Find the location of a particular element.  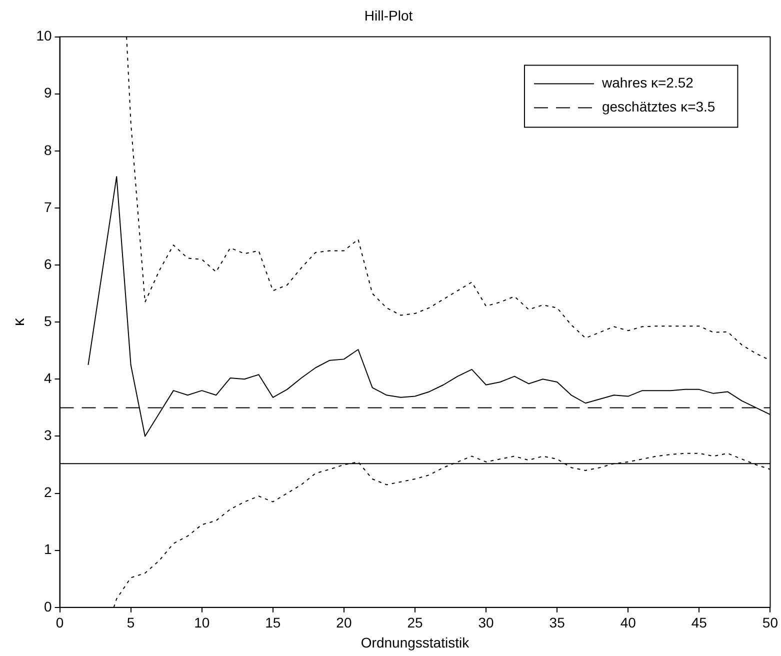

x-tick-label: 5 is located at coordinates (130, 622).